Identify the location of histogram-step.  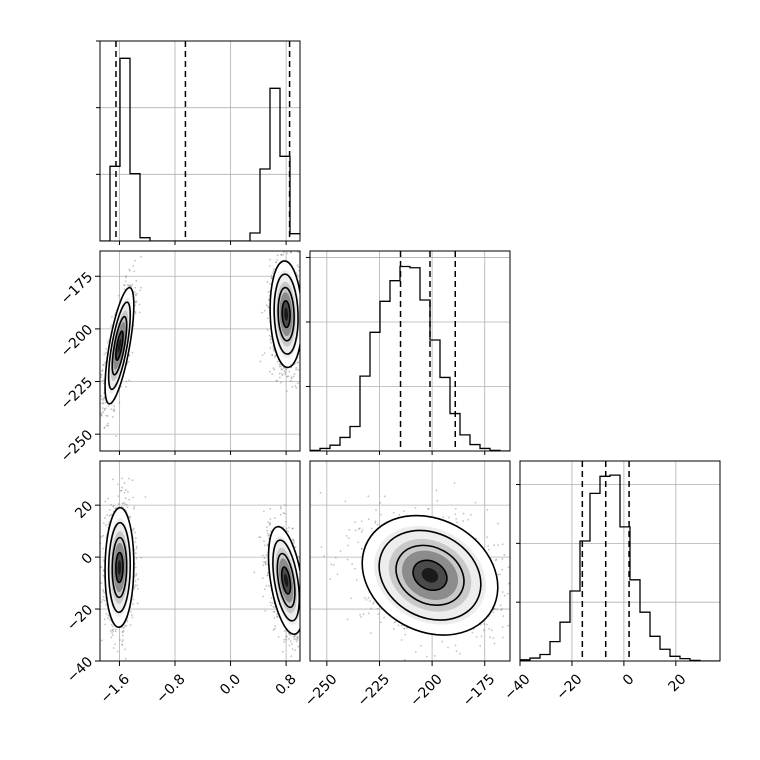
(200, 149).